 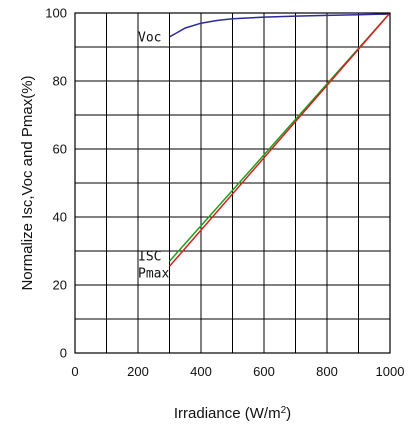 I want to click on y-tick-label: 20, so click(x=60, y=285).